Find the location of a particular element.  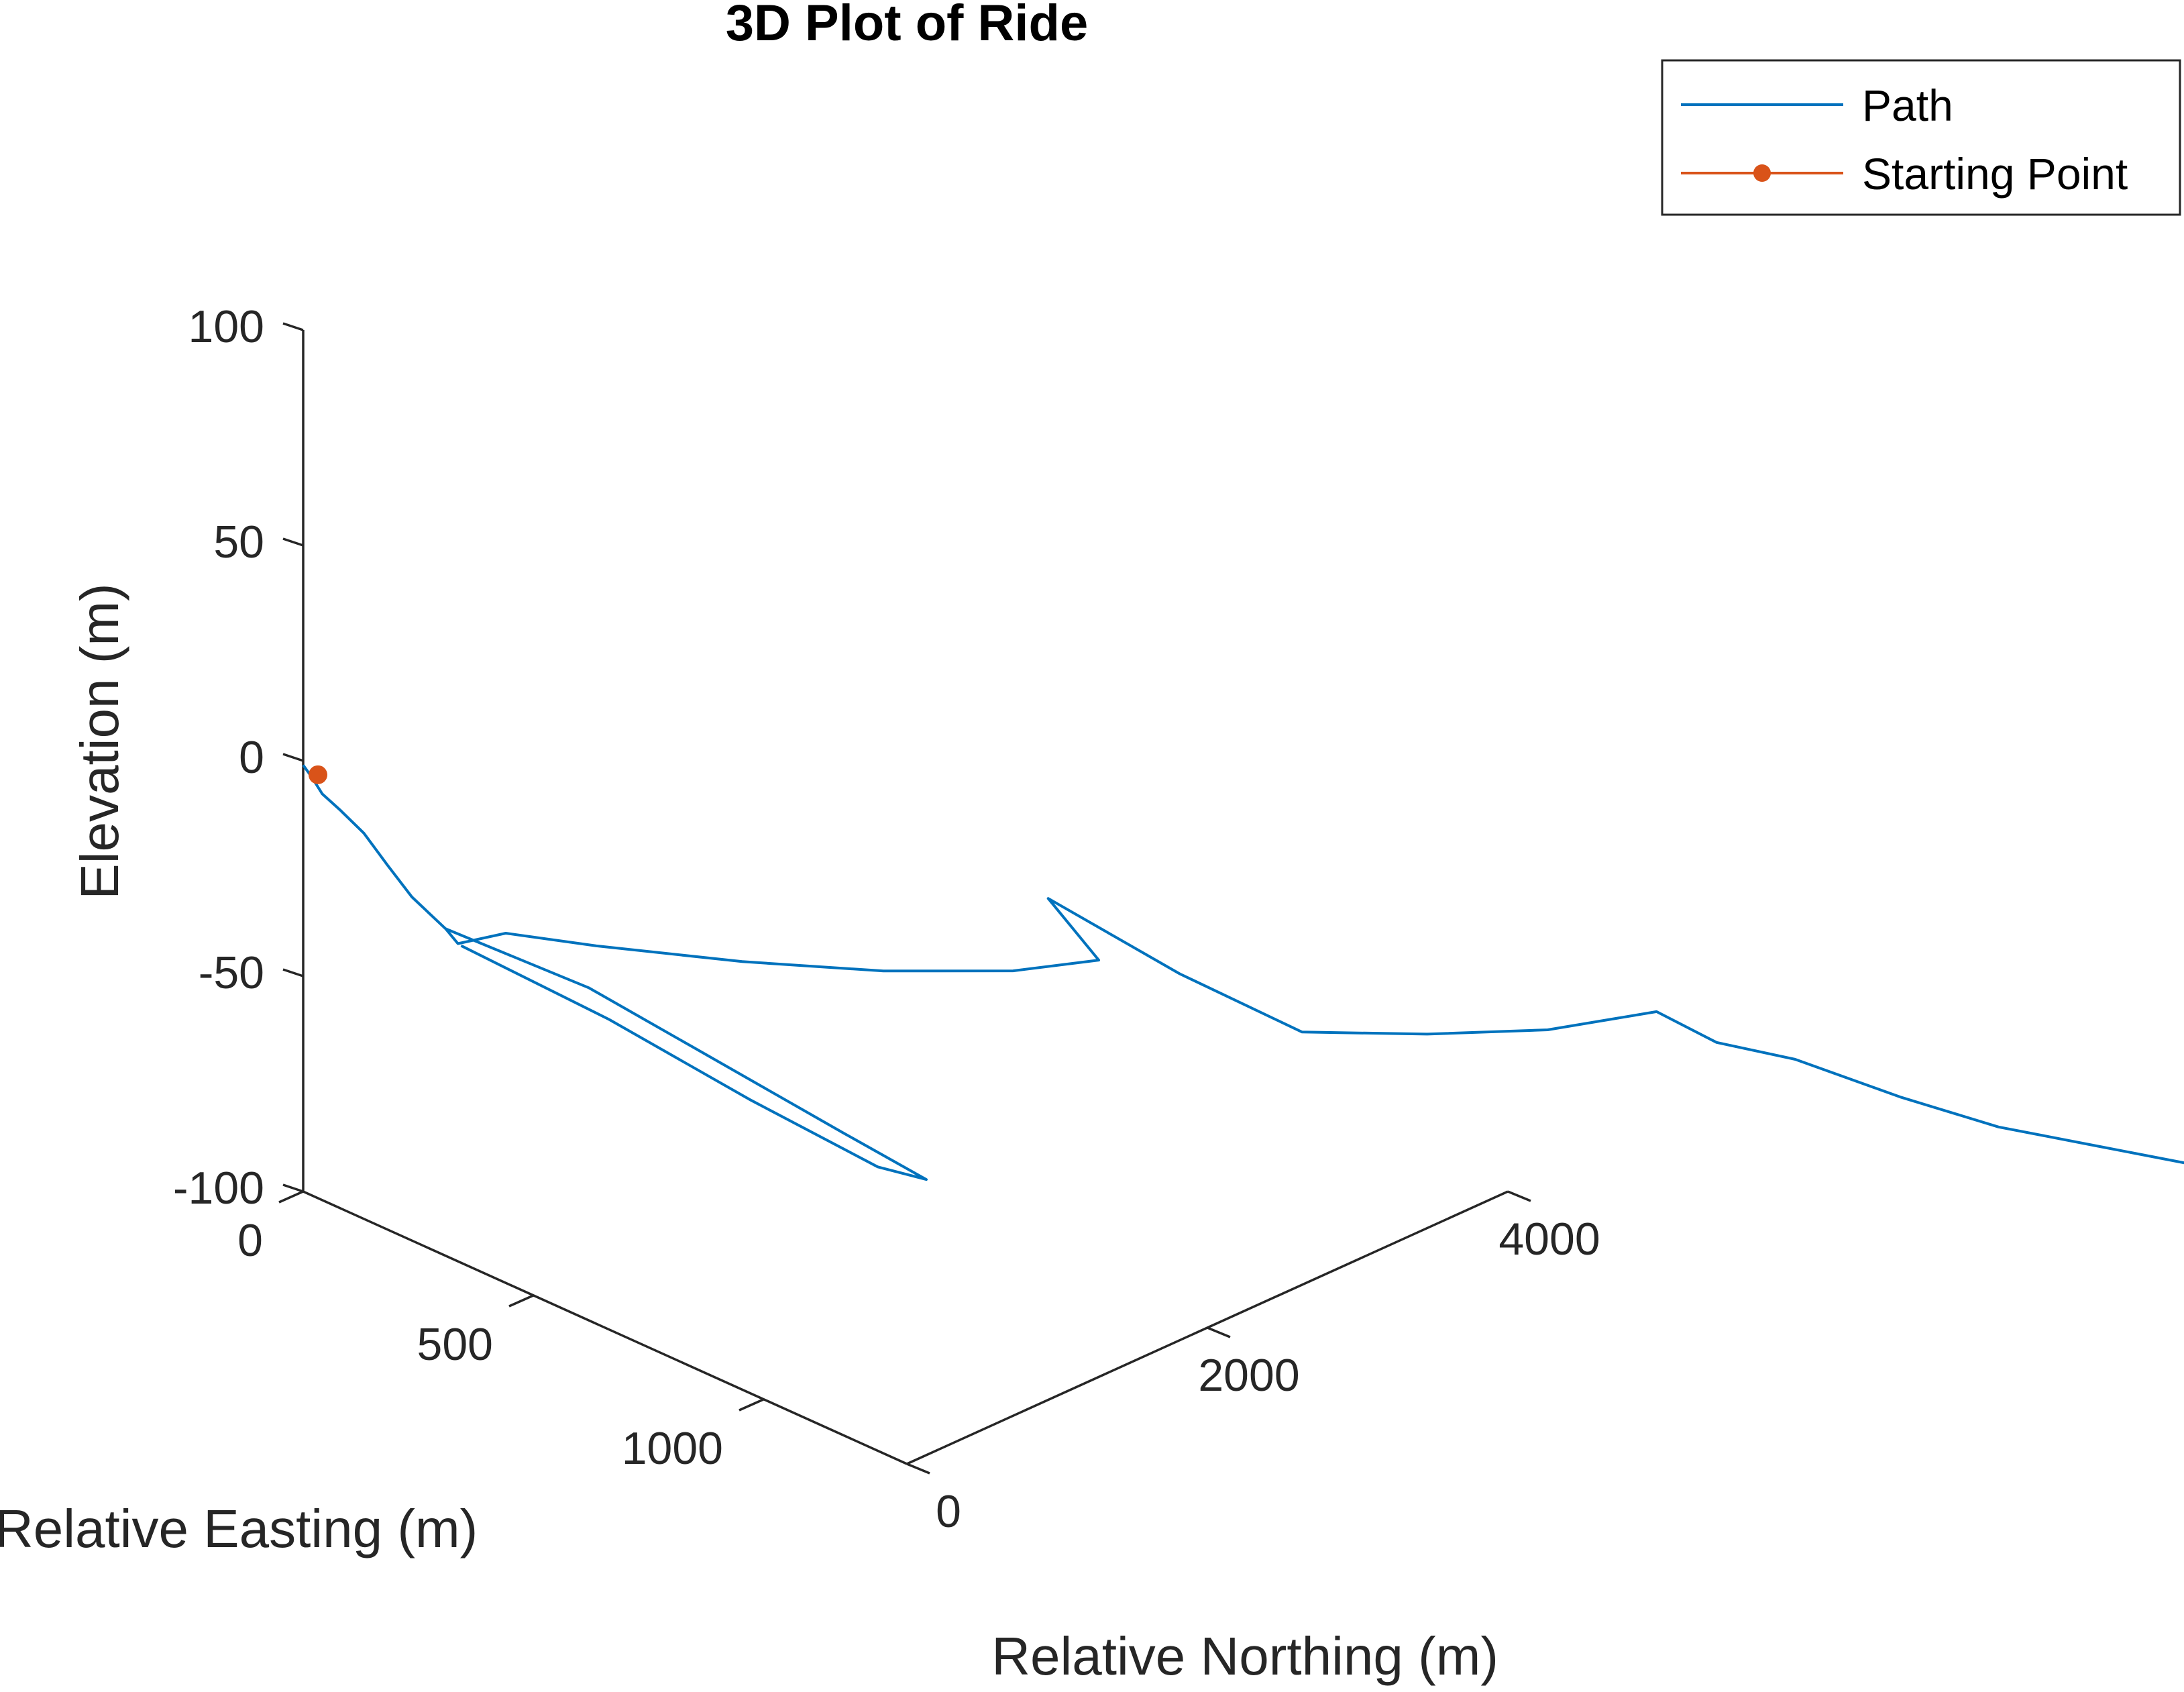

y-axis-label: Relative Northing (m) is located at coordinates (1245, 1656).